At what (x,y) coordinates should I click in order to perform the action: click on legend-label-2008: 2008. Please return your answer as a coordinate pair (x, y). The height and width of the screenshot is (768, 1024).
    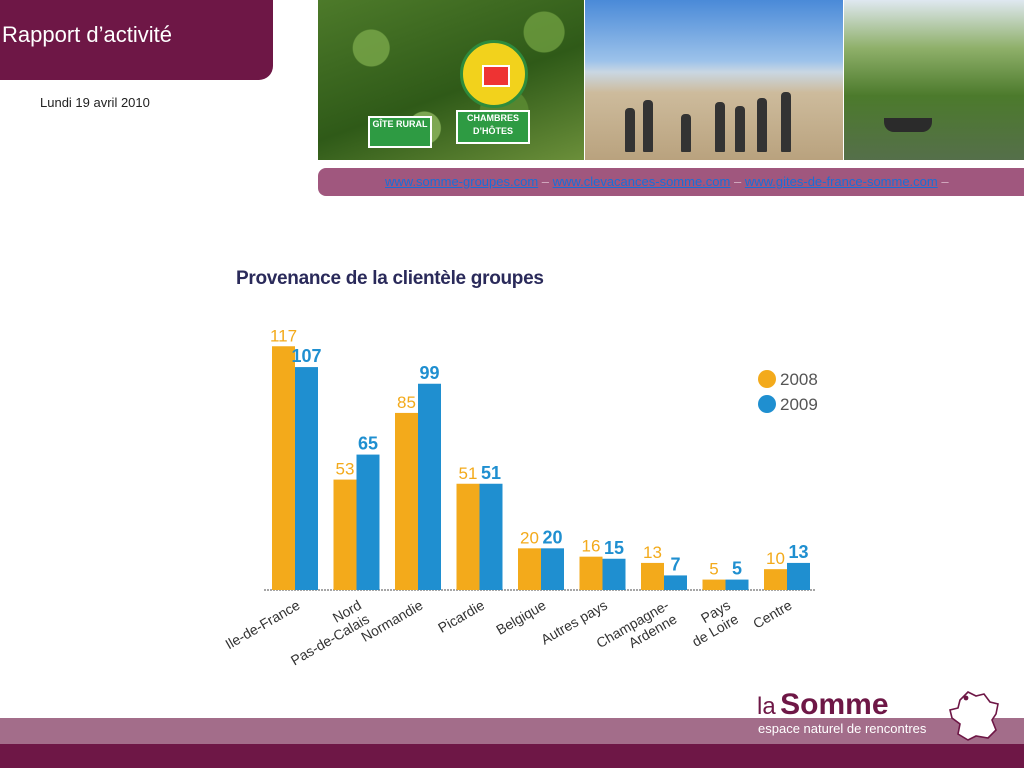
    Looking at the image, I should click on (799, 379).